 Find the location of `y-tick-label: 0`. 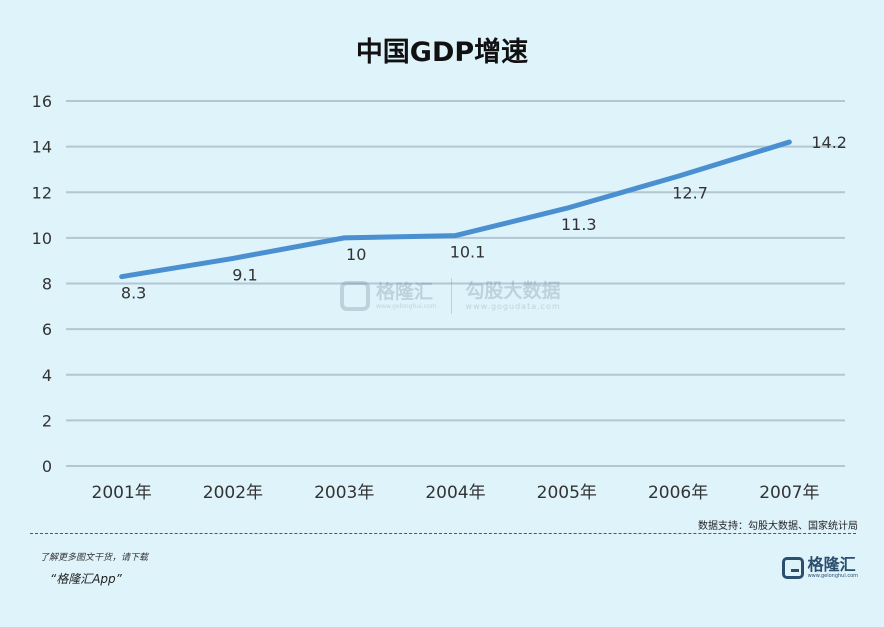

y-tick-label: 0 is located at coordinates (47, 466).